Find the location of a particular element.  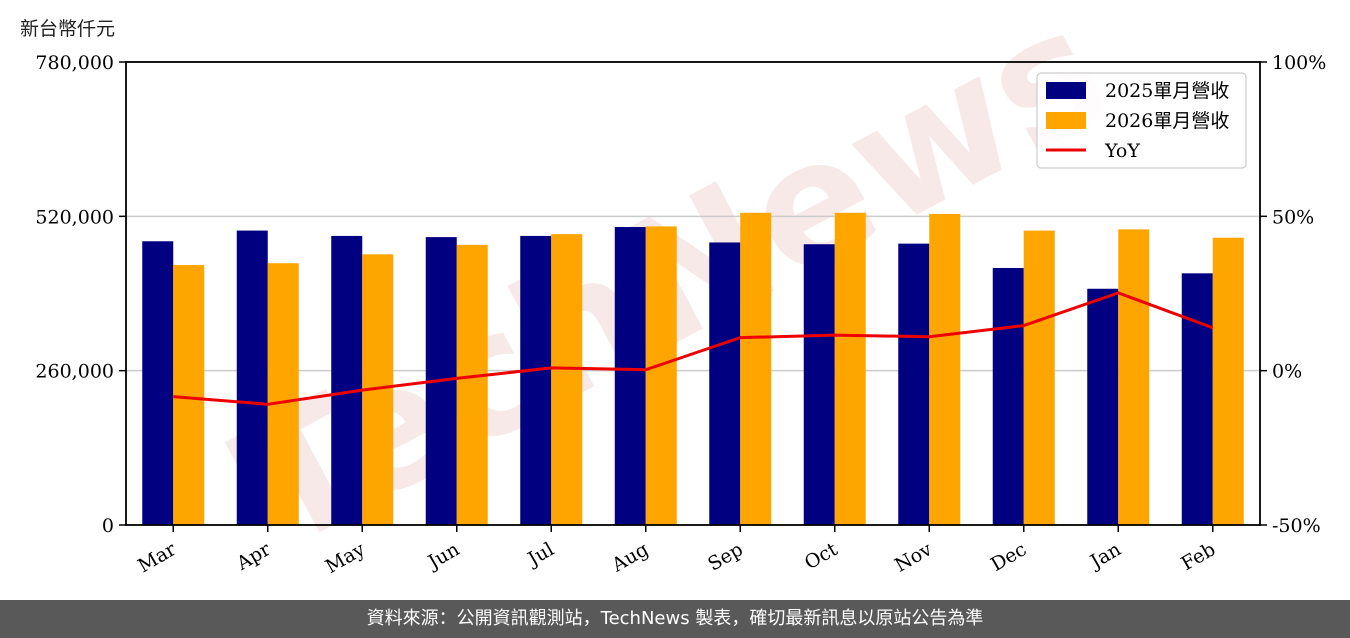

y-axis-unit-label: 新台幣仟元 is located at coordinates (68, 29).